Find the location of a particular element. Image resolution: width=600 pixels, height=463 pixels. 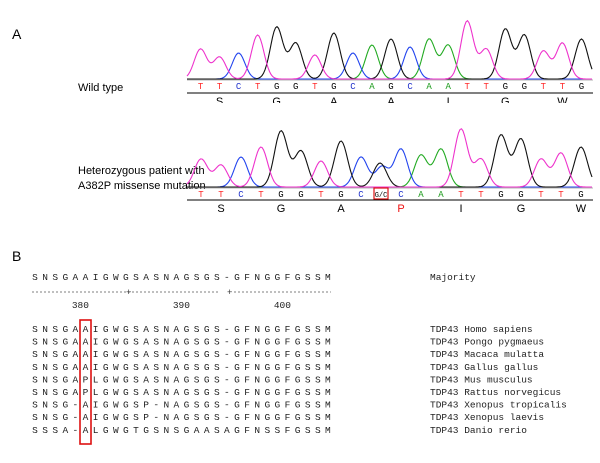

residue: P is located at coordinates (86, 379).